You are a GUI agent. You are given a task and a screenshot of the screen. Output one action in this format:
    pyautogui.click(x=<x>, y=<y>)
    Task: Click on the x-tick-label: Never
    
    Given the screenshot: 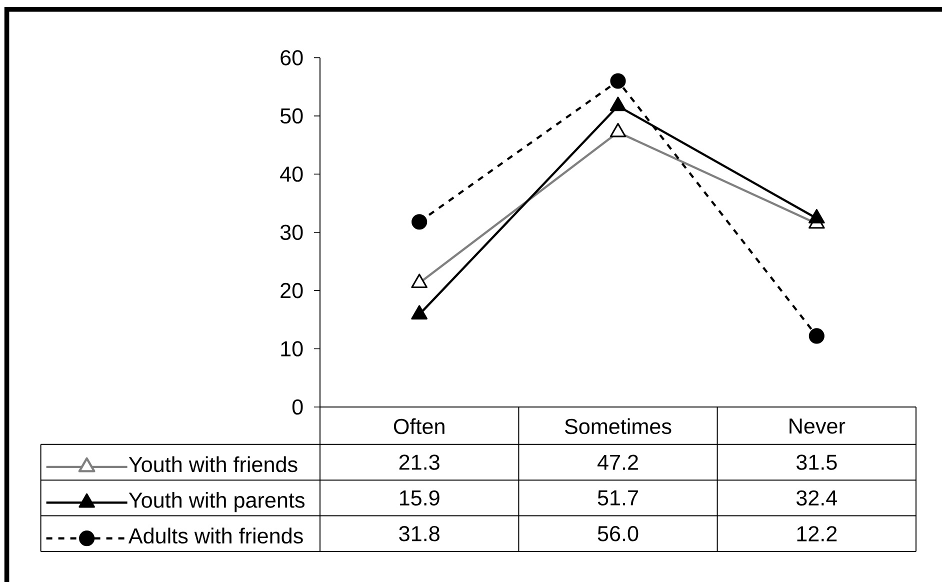 What is the action you would take?
    pyautogui.click(x=818, y=426)
    